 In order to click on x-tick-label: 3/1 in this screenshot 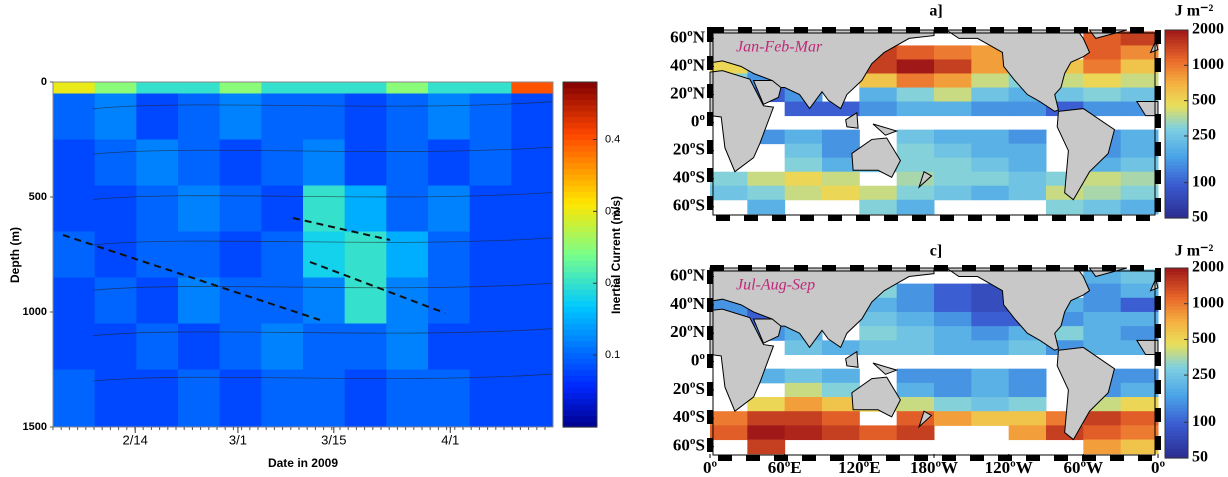, I will do `click(238, 439)`.